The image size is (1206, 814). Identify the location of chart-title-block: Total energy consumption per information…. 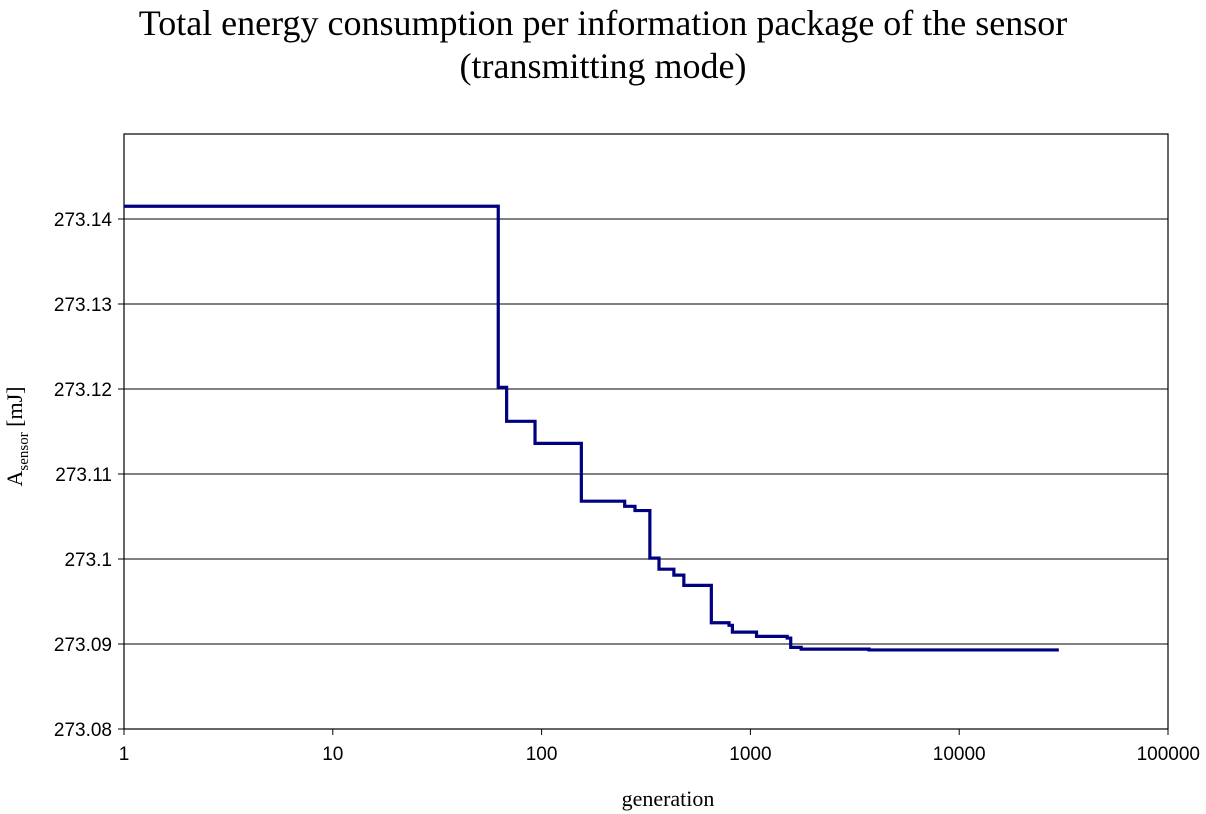
(603, 45).